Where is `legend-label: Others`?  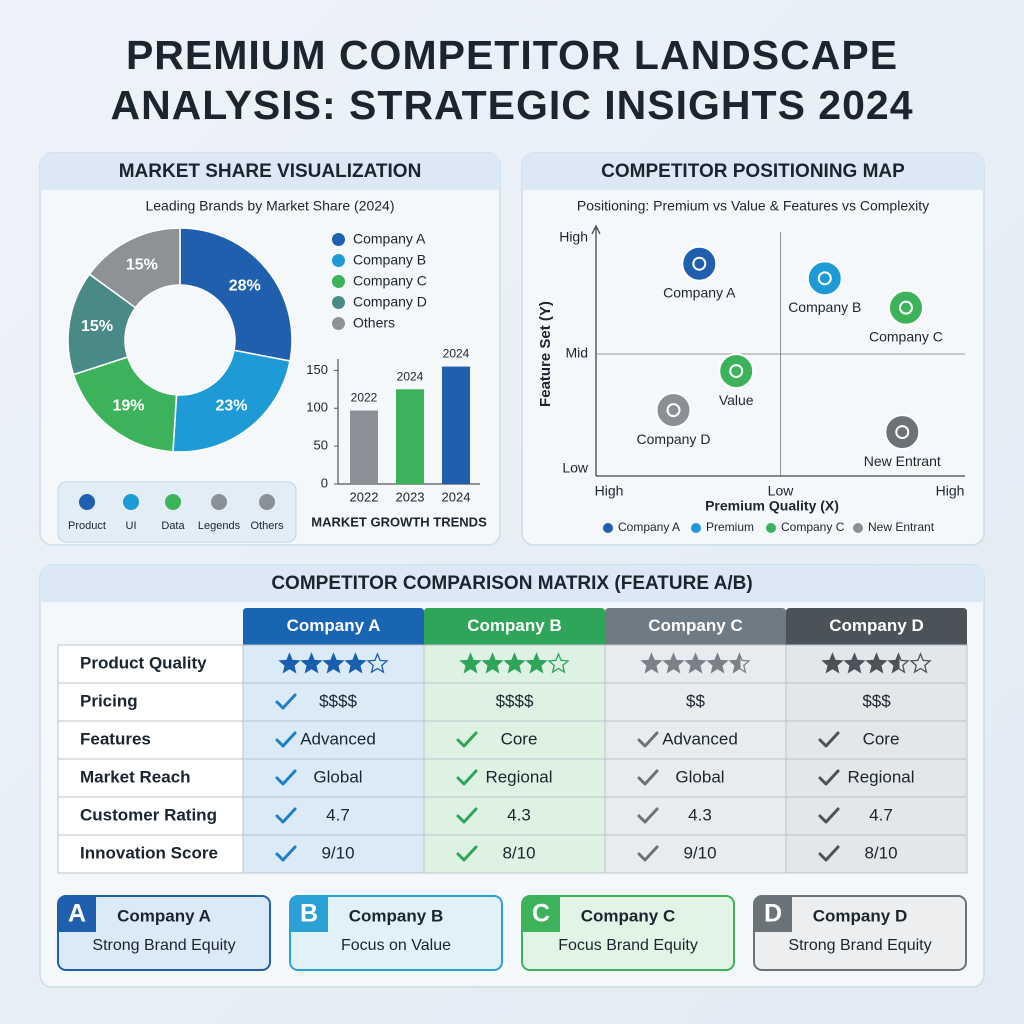 legend-label: Others is located at coordinates (374, 323).